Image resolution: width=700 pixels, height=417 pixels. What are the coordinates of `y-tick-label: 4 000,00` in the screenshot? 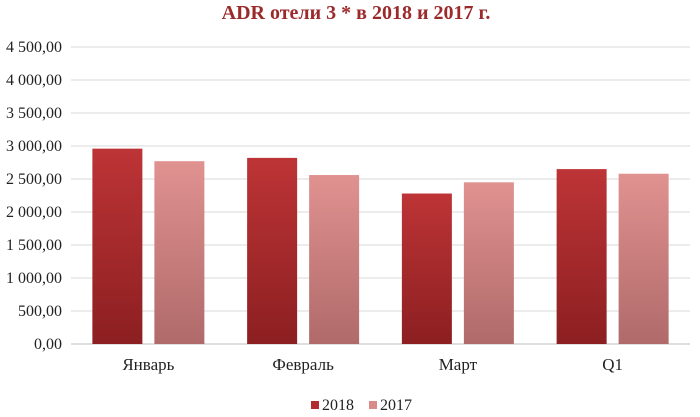 It's located at (34, 80).